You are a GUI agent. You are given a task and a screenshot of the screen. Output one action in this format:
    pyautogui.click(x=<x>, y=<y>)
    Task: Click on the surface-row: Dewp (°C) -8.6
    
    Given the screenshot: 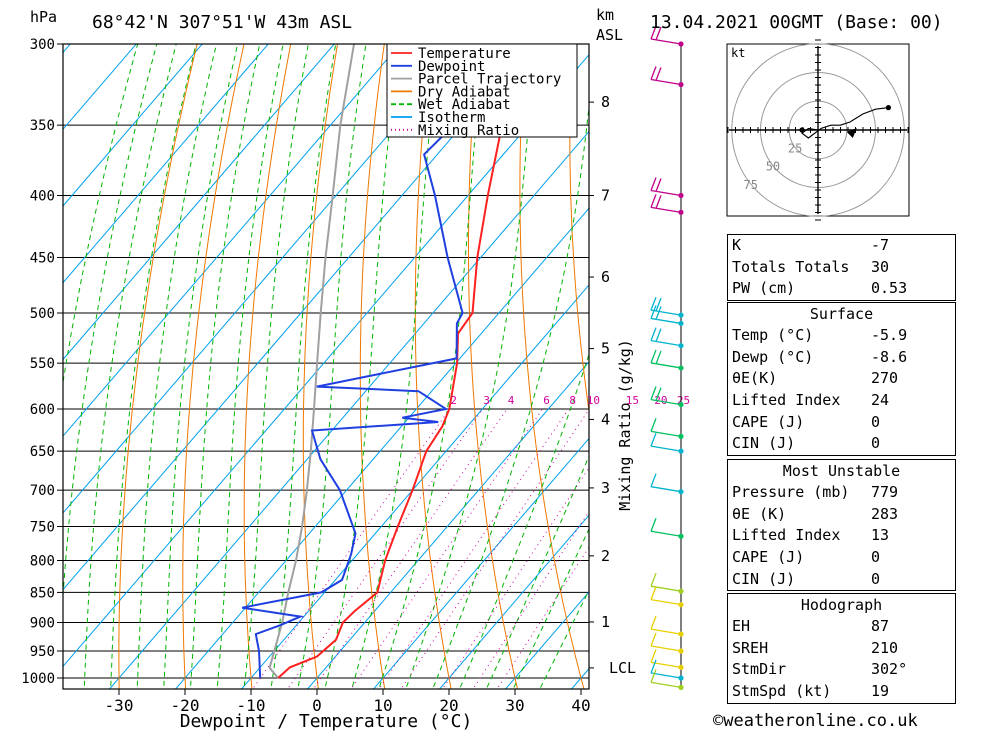 What is the action you would take?
    pyautogui.click(x=841, y=358)
    